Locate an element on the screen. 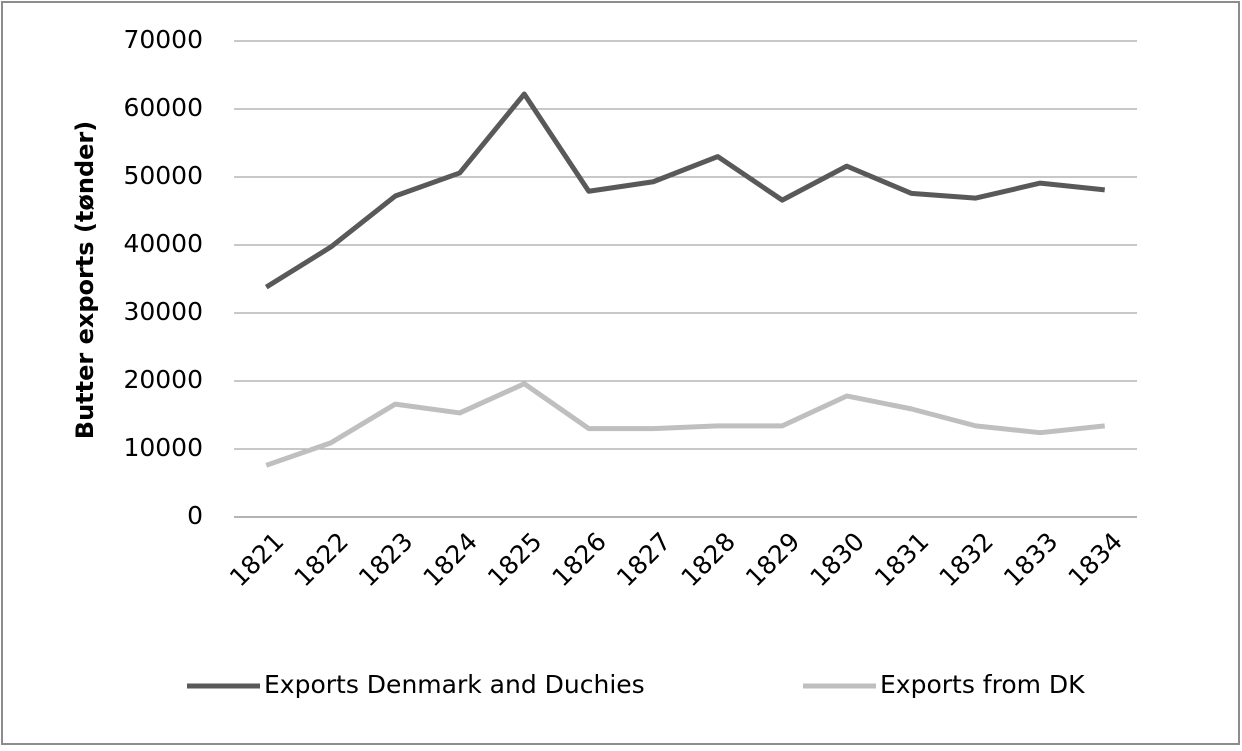  y-tick-label: 50000 is located at coordinates (163, 175).